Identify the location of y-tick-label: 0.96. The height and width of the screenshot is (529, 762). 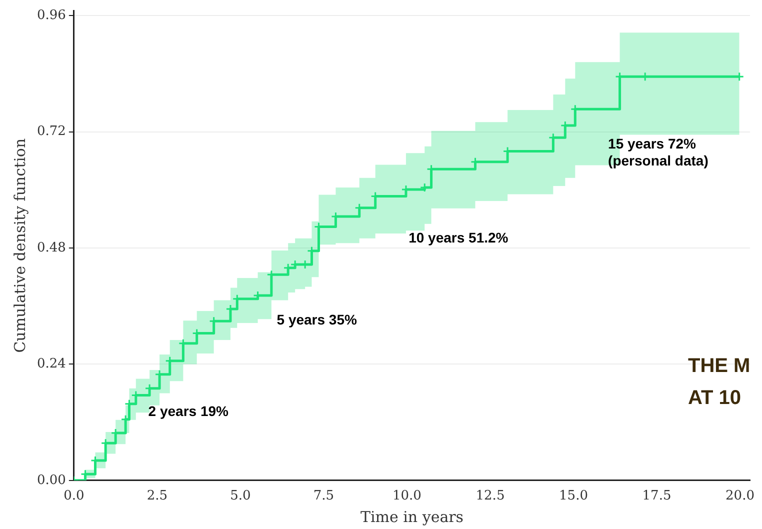
(51, 16).